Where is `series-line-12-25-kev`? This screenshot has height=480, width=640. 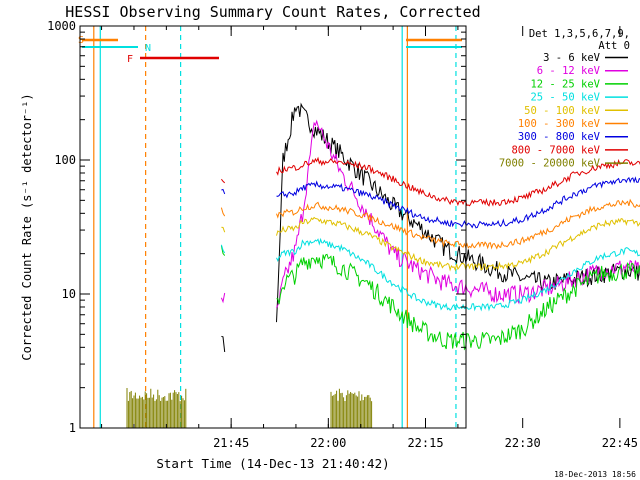 series-line-12-25-kev is located at coordinates (458, 302).